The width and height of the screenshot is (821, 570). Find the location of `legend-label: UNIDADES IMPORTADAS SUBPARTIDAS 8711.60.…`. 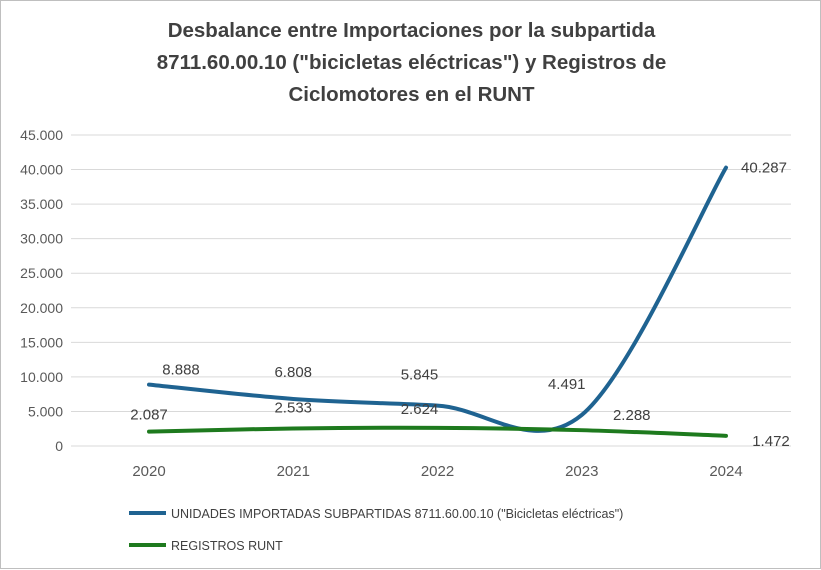

legend-label: UNIDADES IMPORTADAS SUBPARTIDAS 8711.60.… is located at coordinates (397, 514).